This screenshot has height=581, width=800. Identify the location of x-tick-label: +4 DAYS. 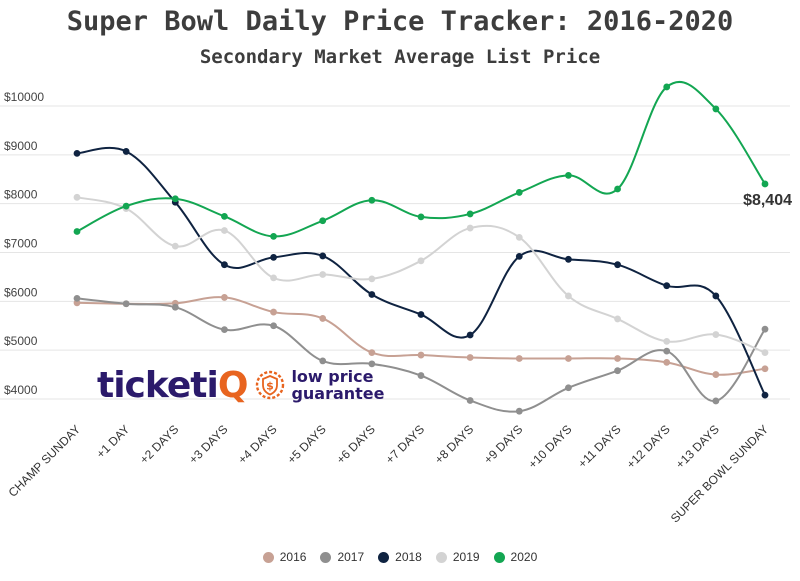
(257, 444).